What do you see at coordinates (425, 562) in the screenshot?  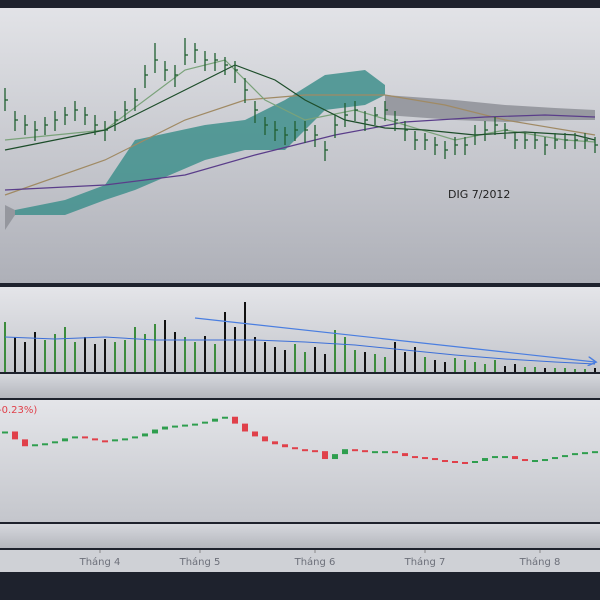 I see `x-tick-label: Tháng 7` at bounding box center [425, 562].